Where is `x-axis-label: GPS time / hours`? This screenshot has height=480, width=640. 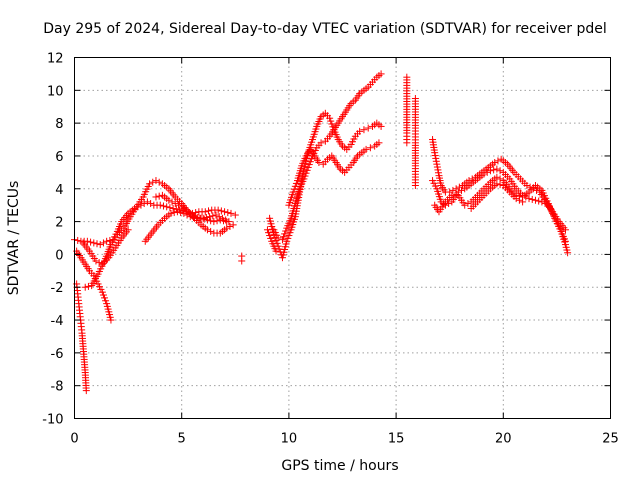
x-axis-label: GPS time / hours is located at coordinates (339, 466).